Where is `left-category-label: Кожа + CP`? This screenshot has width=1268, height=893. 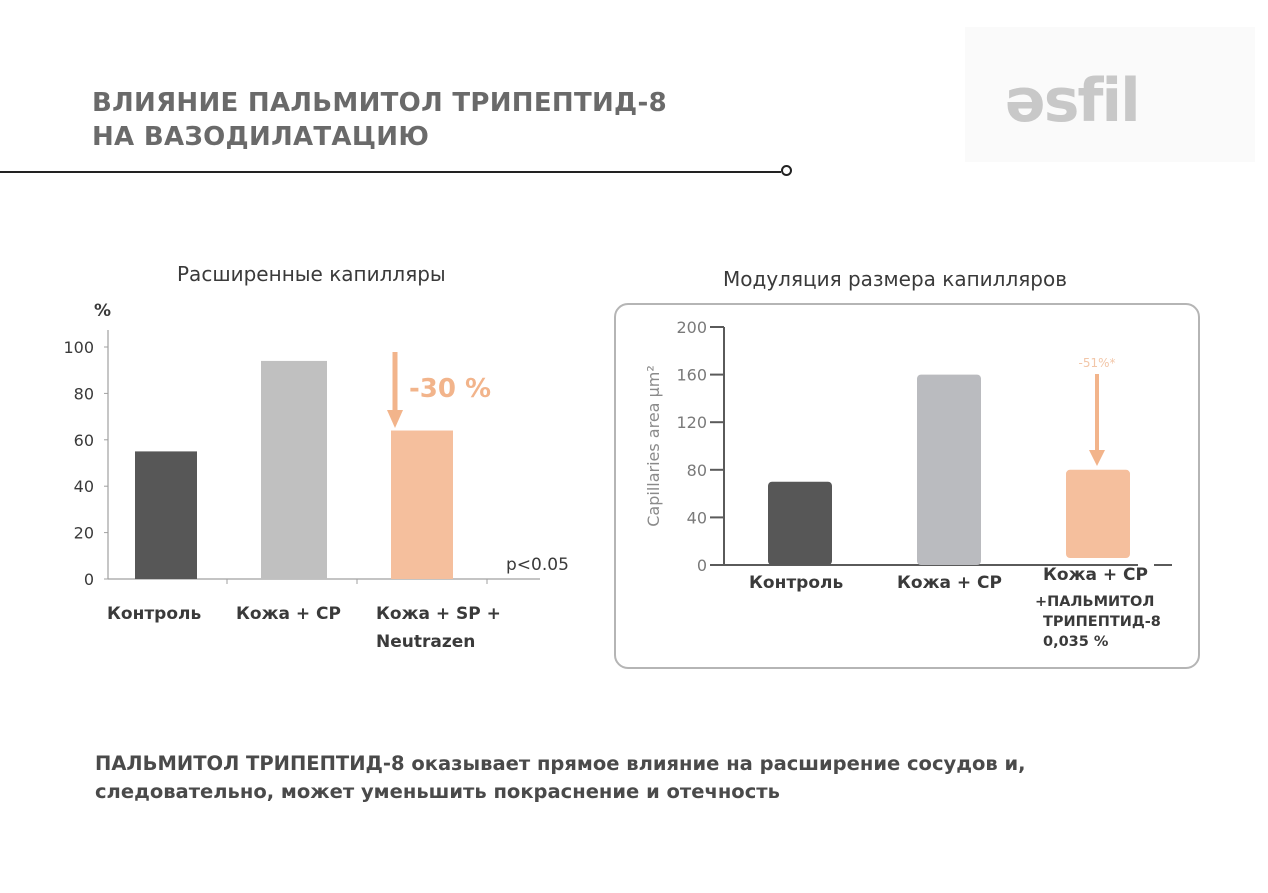 left-category-label: Кожа + CP is located at coordinates (288, 614).